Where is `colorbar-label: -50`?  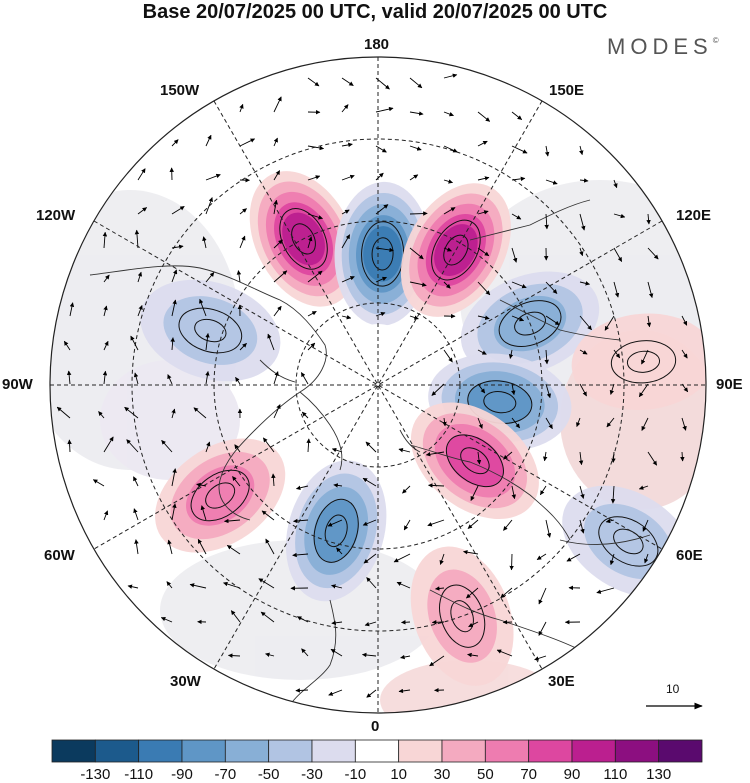
colorbar-label: -50 is located at coordinates (268, 774).